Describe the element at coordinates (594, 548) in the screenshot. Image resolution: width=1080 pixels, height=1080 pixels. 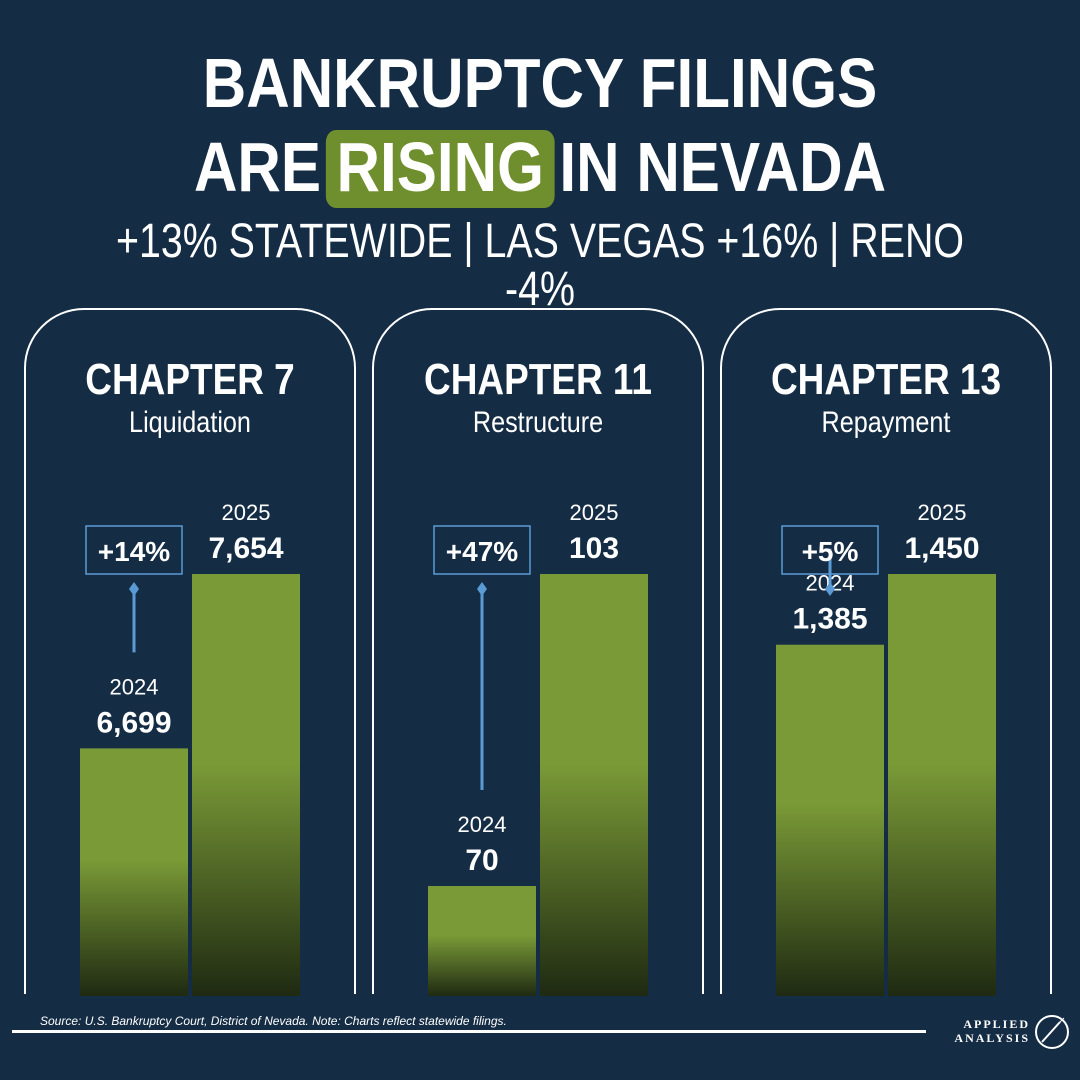
I see `bar-value-label: 103` at that location.